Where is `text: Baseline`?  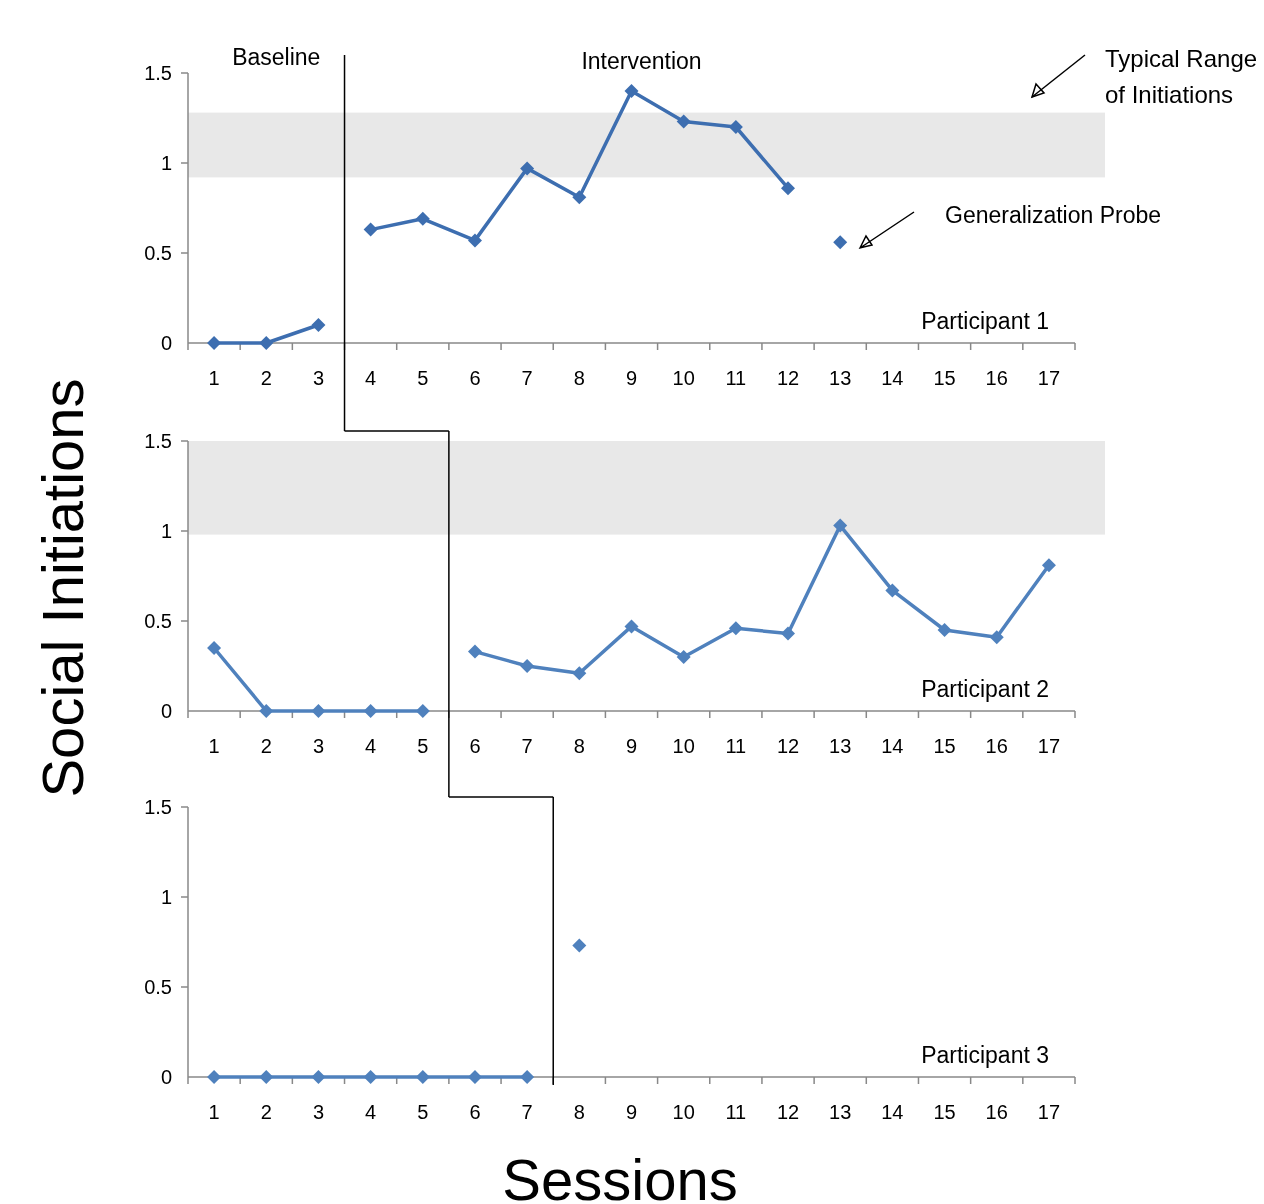
text: Baseline is located at coordinates (276, 57).